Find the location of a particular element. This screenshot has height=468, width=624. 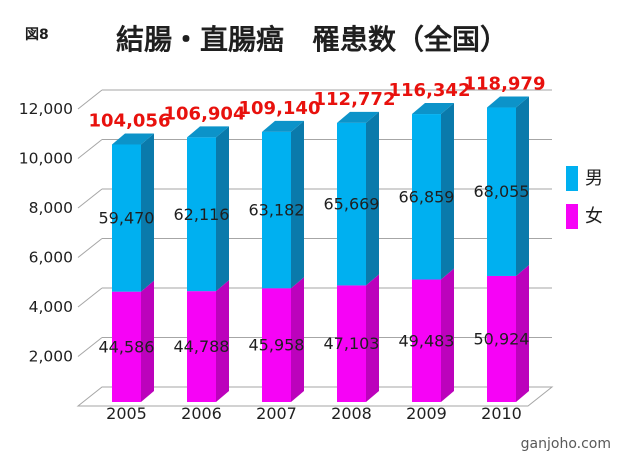

x-tick-label: 2006 is located at coordinates (201, 413).